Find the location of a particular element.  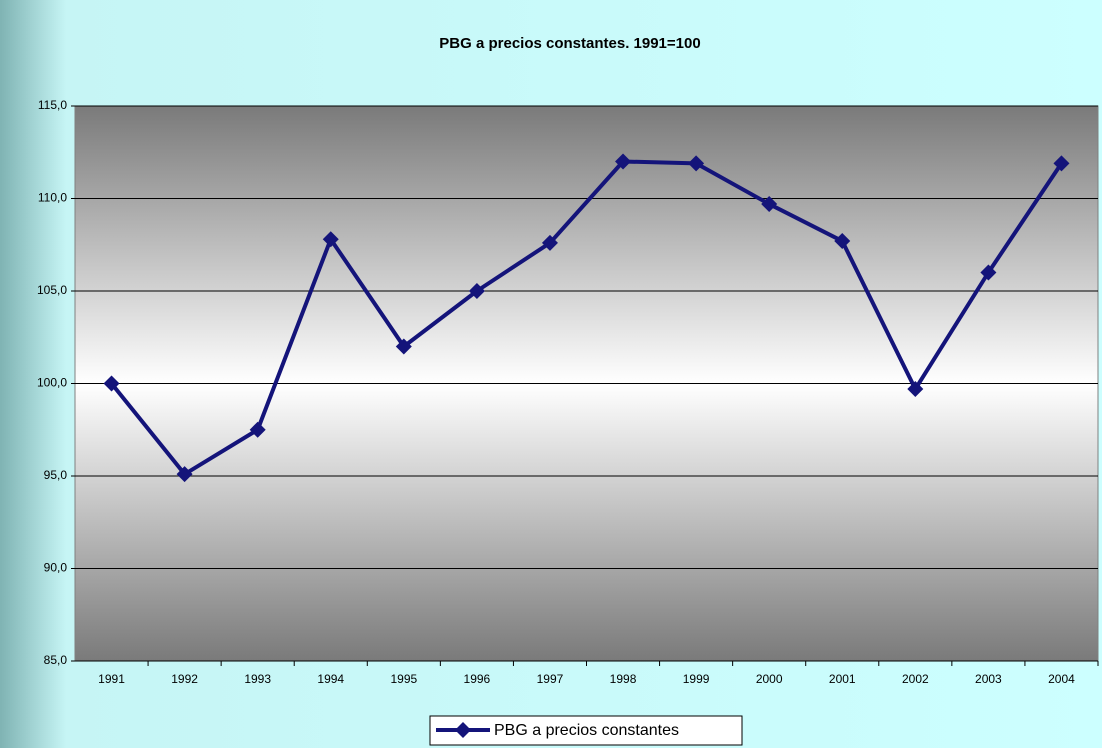

legend-label: PBG a precios constantes is located at coordinates (586, 730).